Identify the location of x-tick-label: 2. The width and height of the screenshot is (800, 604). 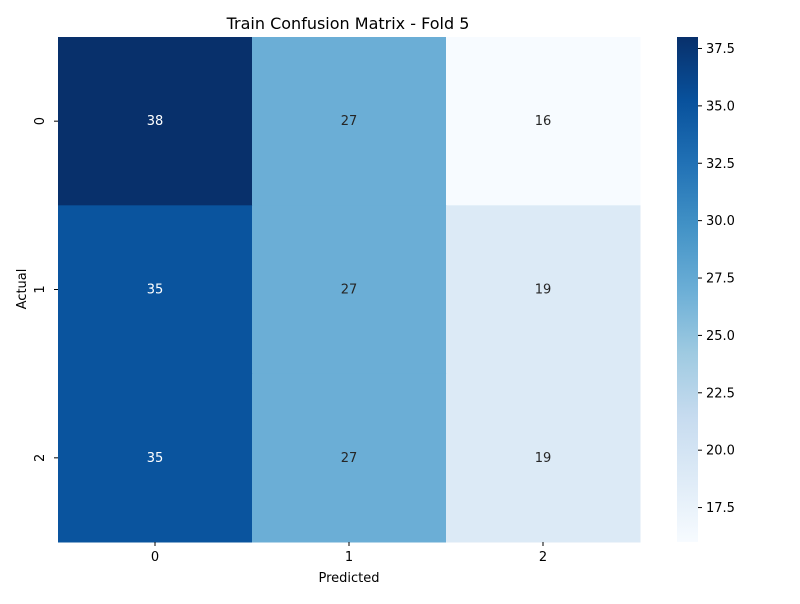
(543, 557).